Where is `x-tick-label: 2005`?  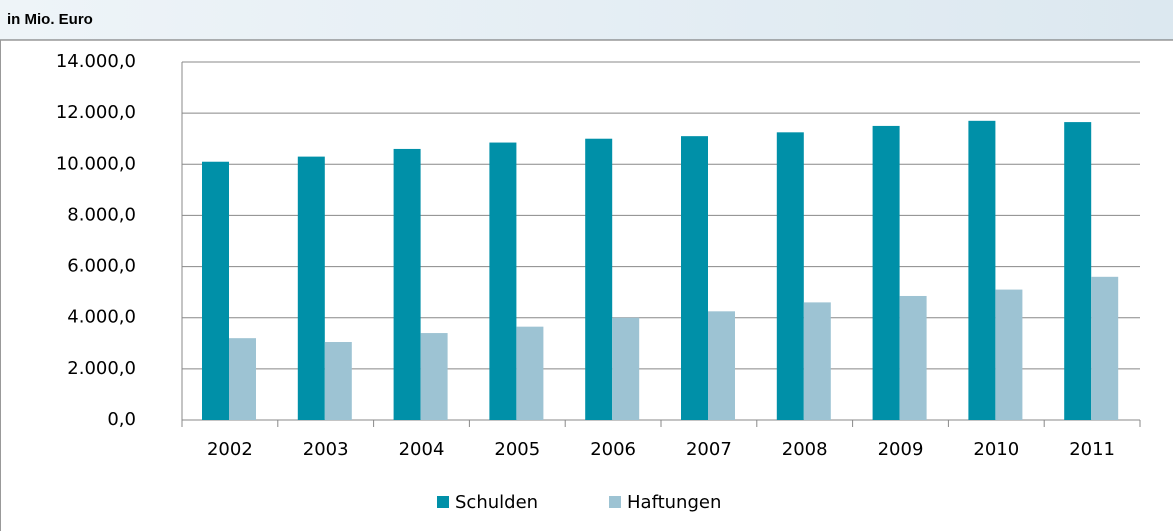 x-tick-label: 2005 is located at coordinates (517, 449).